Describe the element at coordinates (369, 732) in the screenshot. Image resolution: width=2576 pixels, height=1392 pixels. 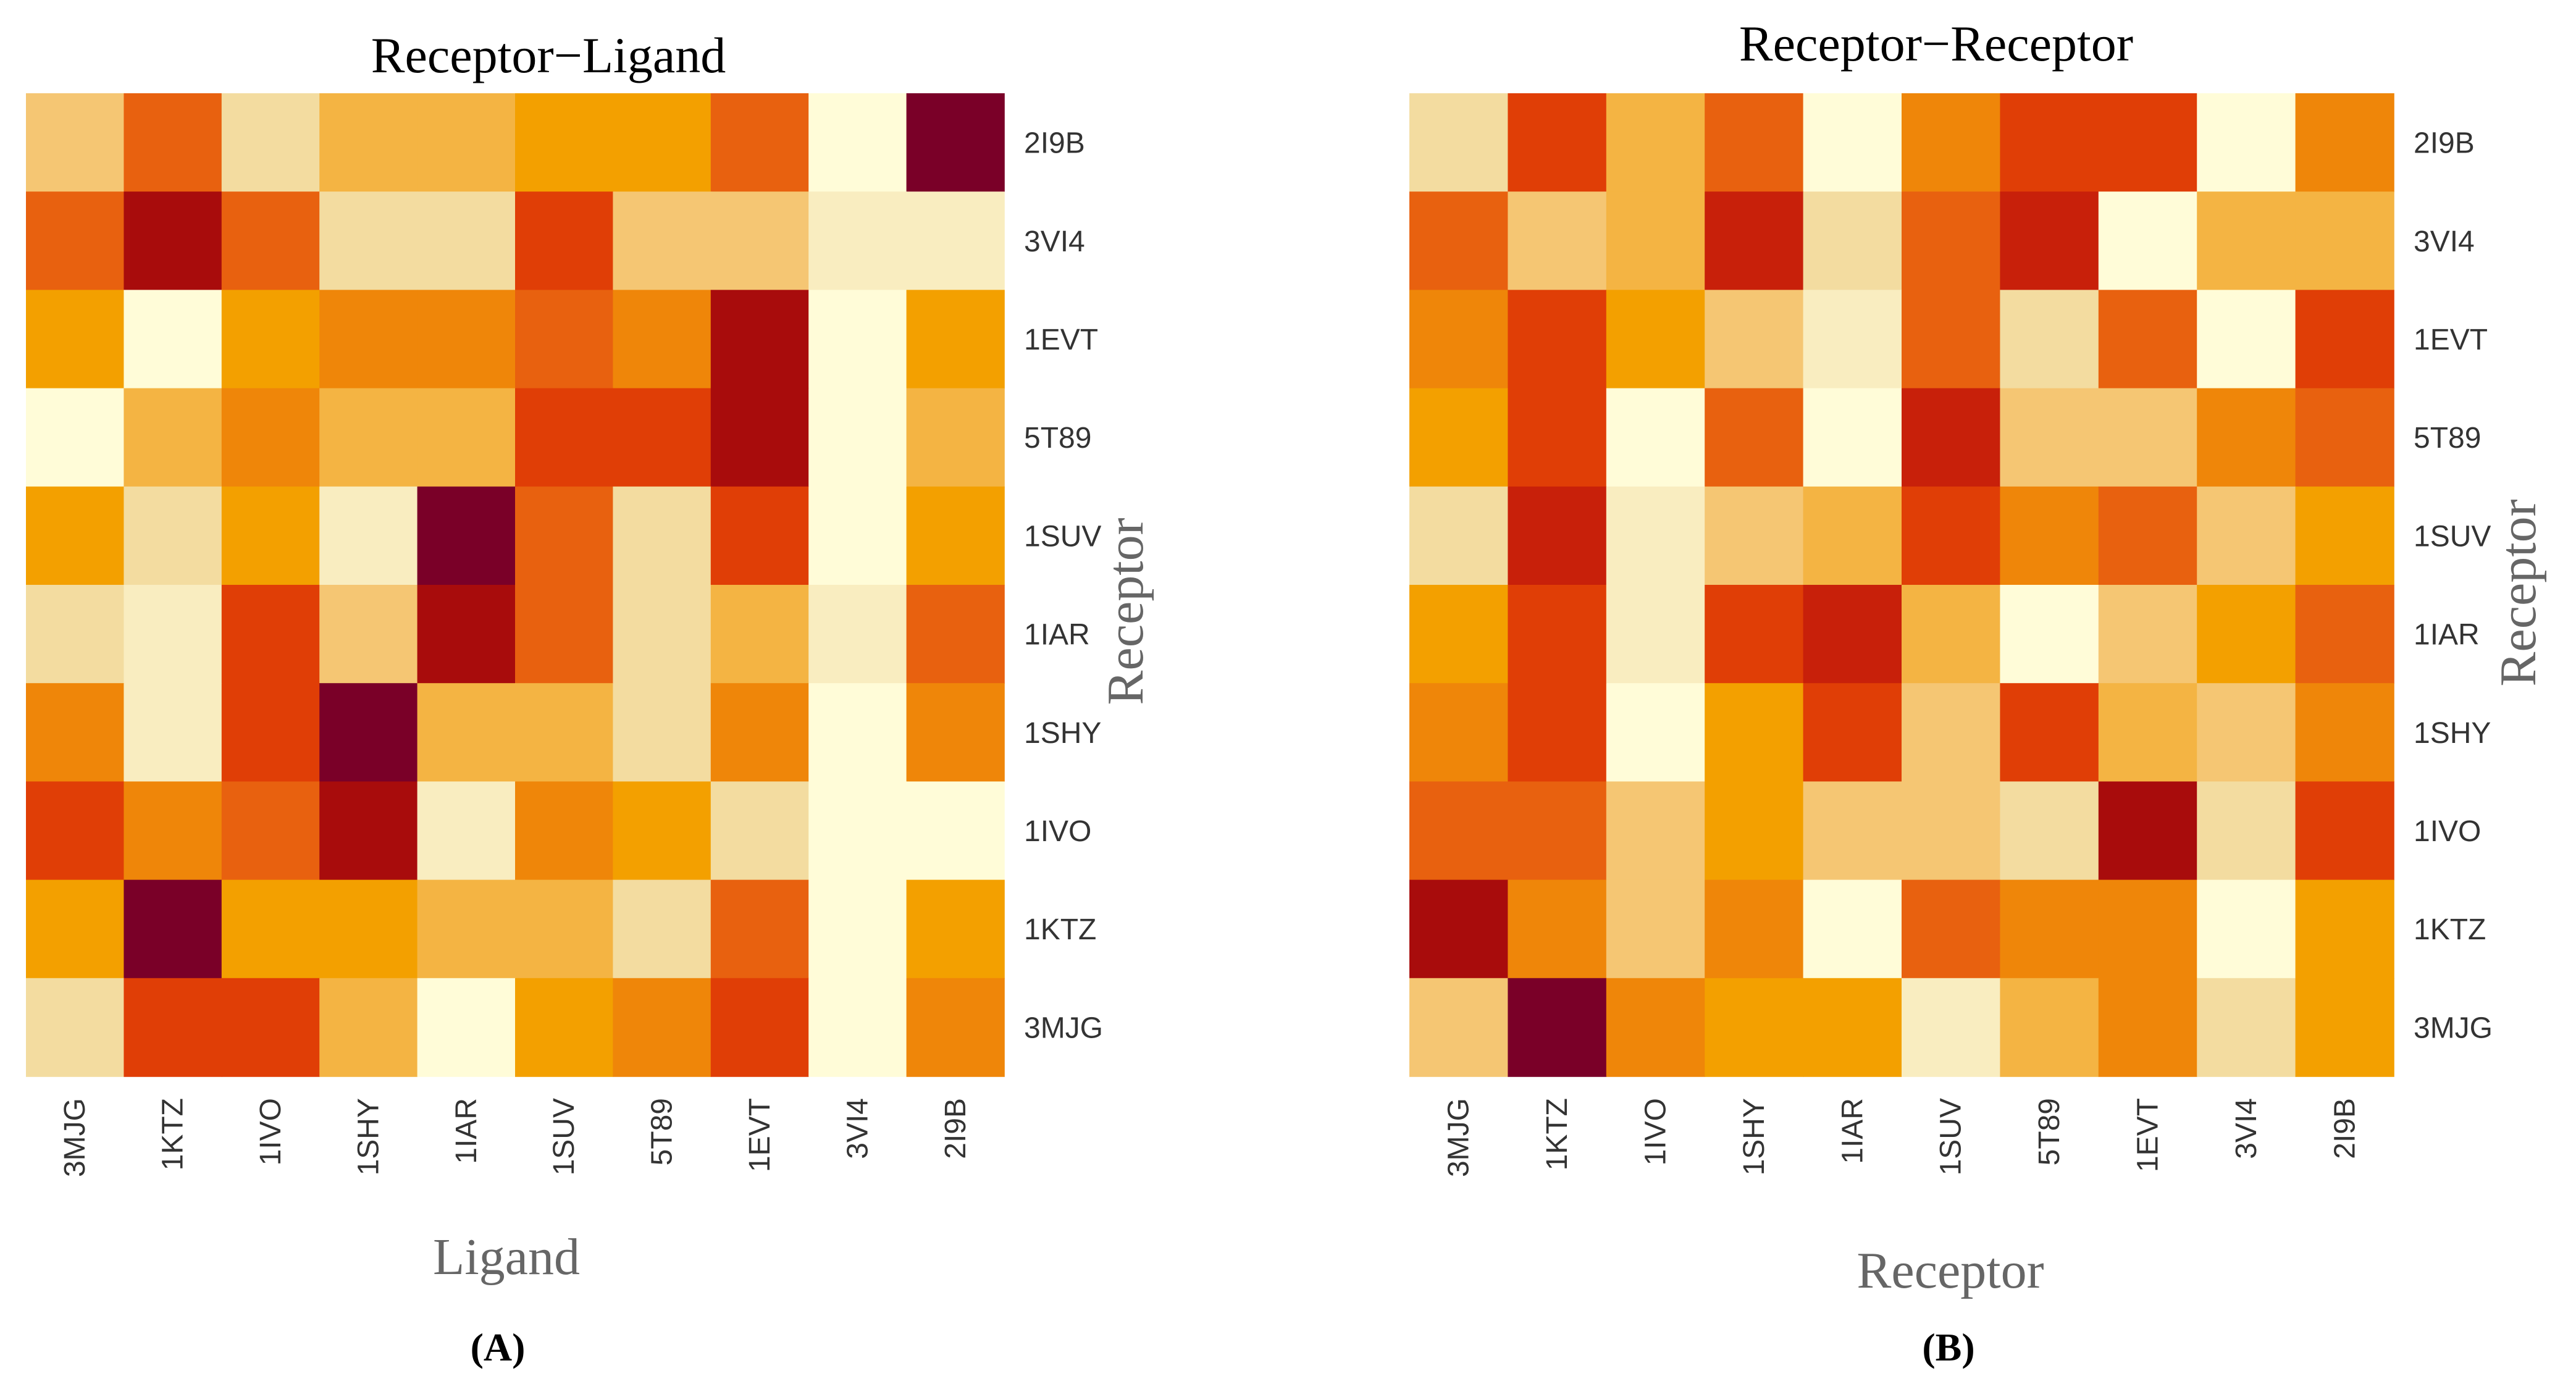
I see `panel-a-cell-1shy-1shy` at that location.